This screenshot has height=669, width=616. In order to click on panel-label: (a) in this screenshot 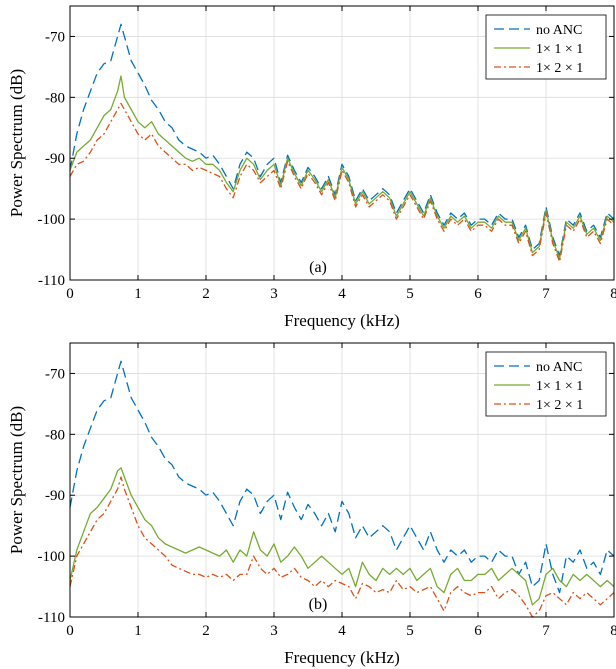, I will do `click(318, 267)`.